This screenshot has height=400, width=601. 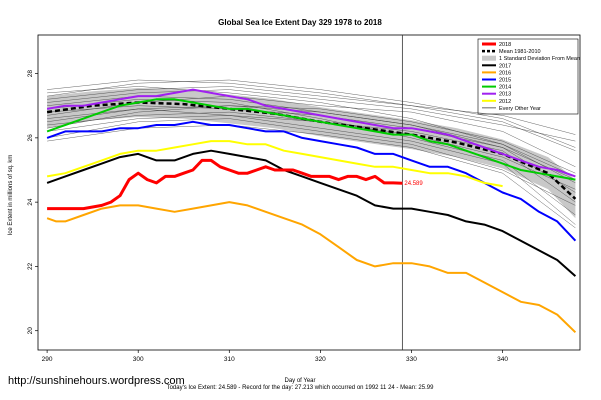 What do you see at coordinates (47, 359) in the screenshot?
I see `x-tick-label: 290` at bounding box center [47, 359].